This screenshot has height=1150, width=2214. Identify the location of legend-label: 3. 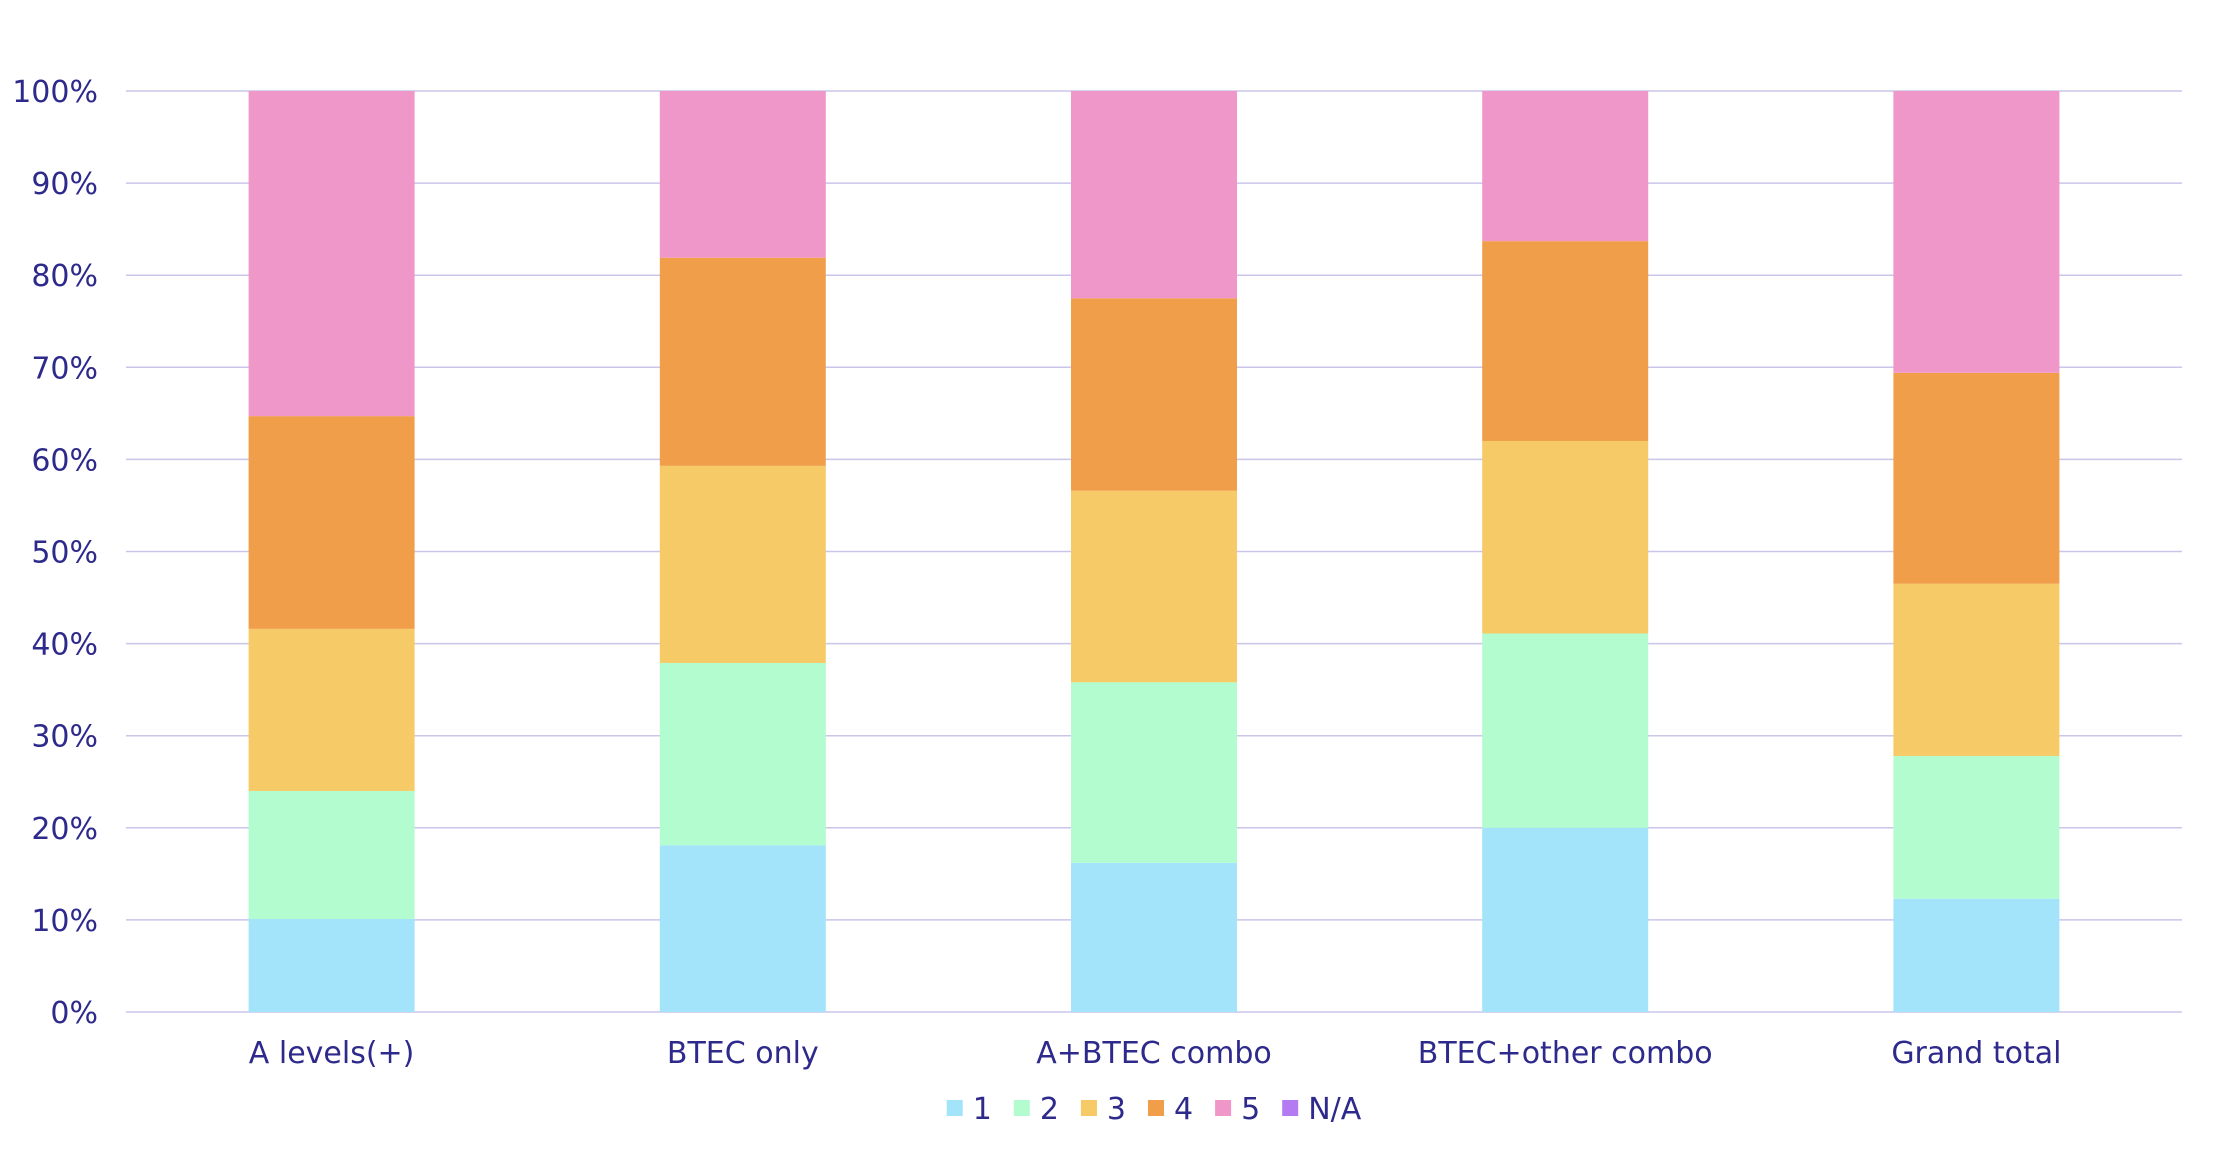
(1116, 1109).